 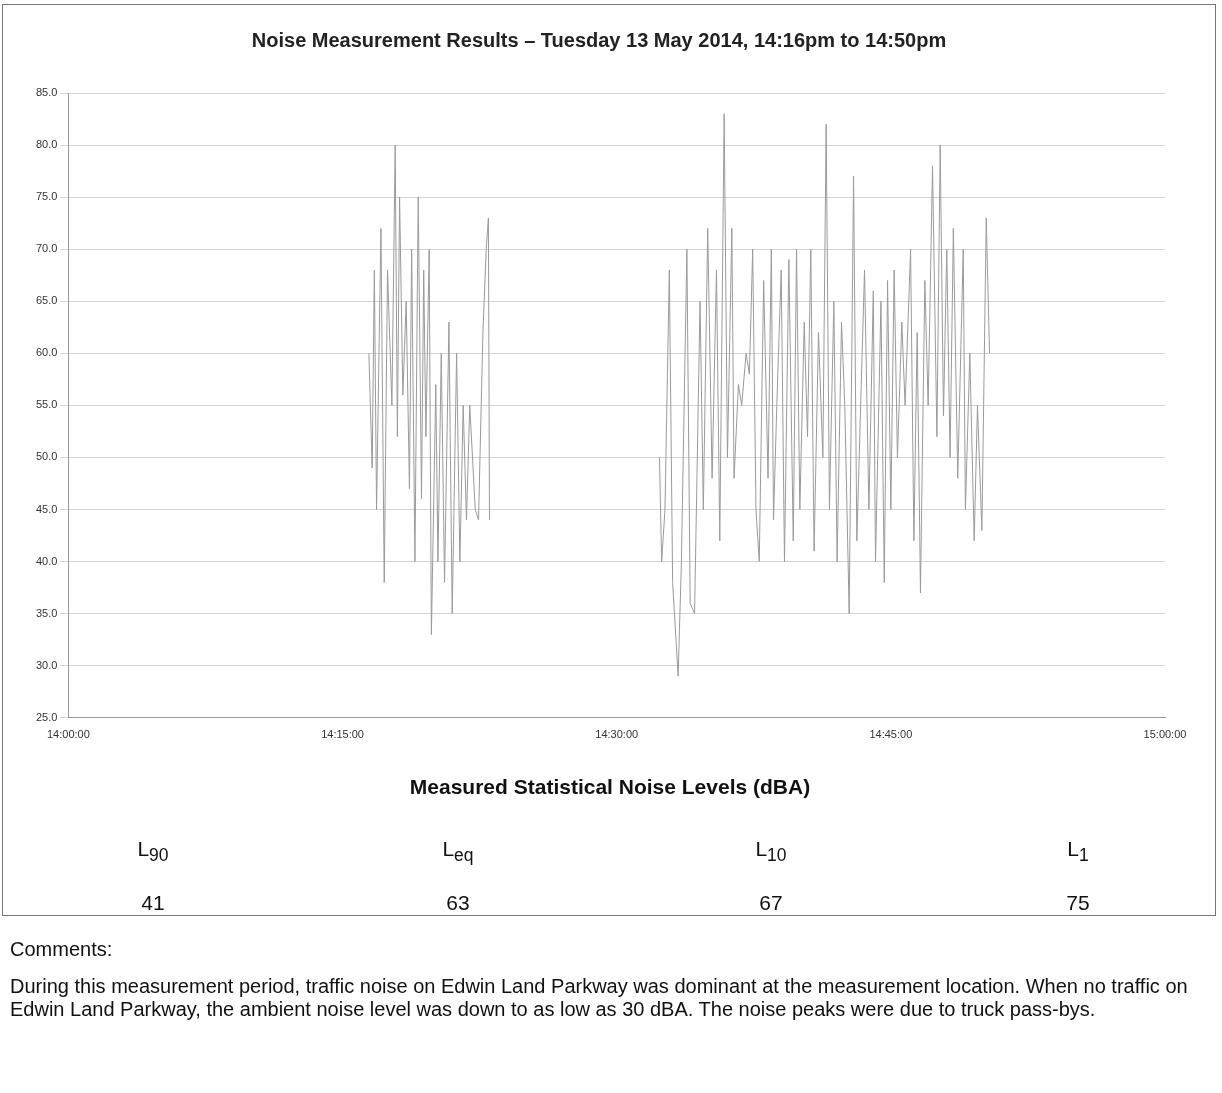 What do you see at coordinates (46, 300) in the screenshot?
I see `y-tick-label: 65.0` at bounding box center [46, 300].